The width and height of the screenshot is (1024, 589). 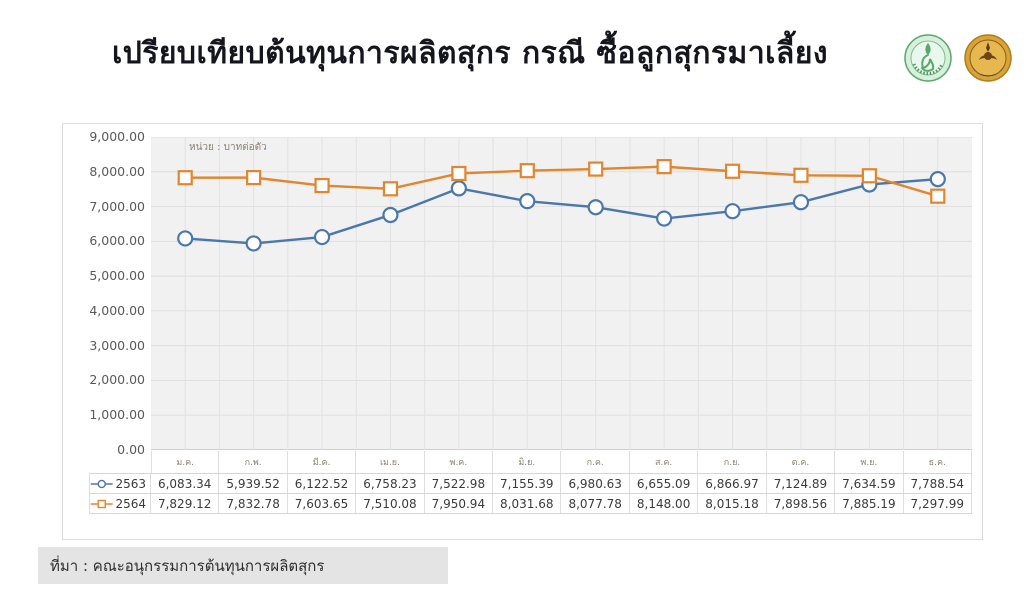 What do you see at coordinates (869, 503) in the screenshot?
I see `value-cell-2564-พ.ย.: 7,885.19` at bounding box center [869, 503].